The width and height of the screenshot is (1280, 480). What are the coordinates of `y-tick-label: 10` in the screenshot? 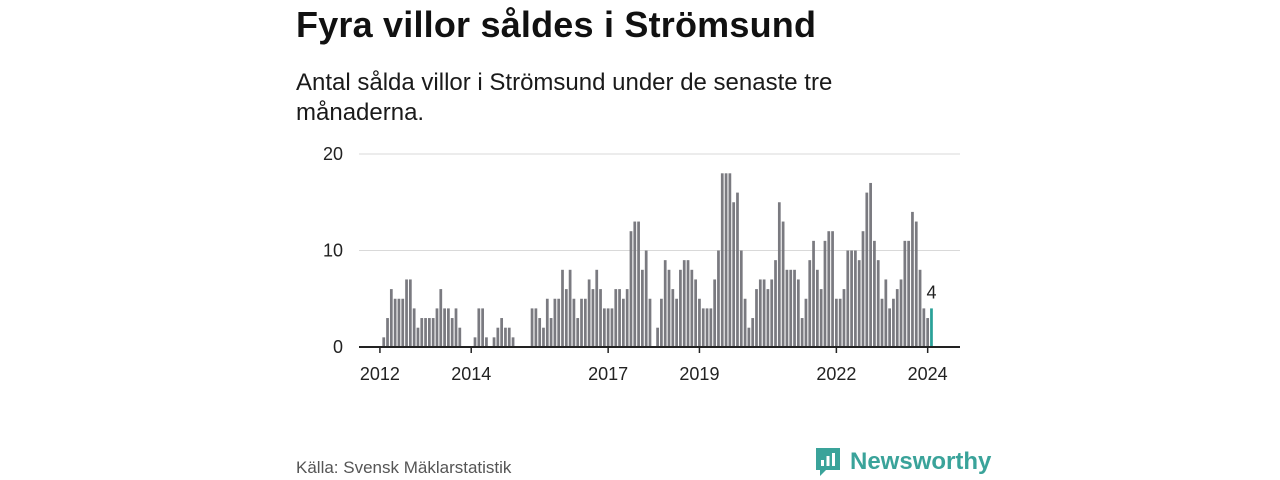 It's located at (333, 251).